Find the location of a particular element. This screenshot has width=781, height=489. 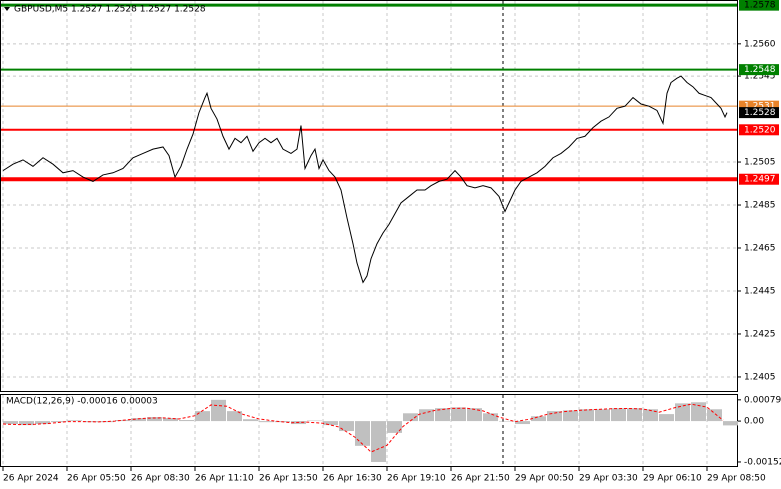

x-tick-label: 26 Apr 13:50 is located at coordinates (288, 479).